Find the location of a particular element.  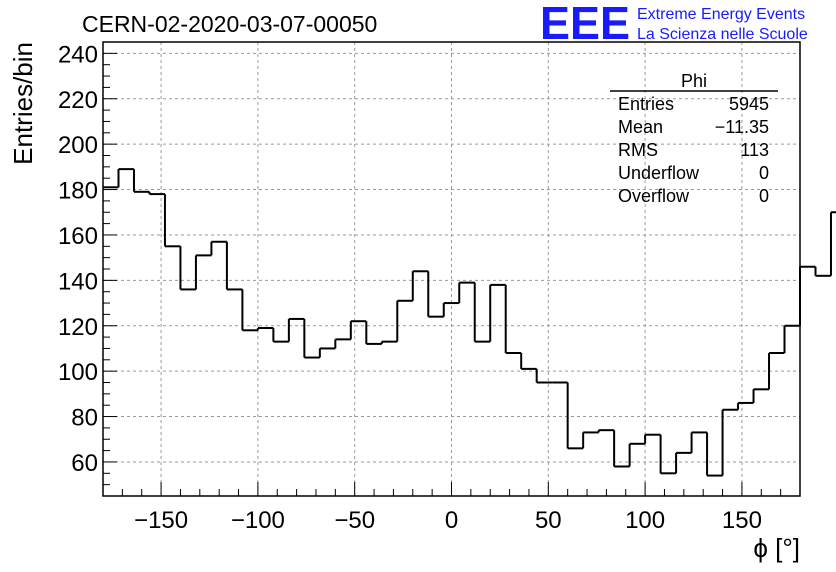

y-tick-label: 200 is located at coordinates (78, 145).